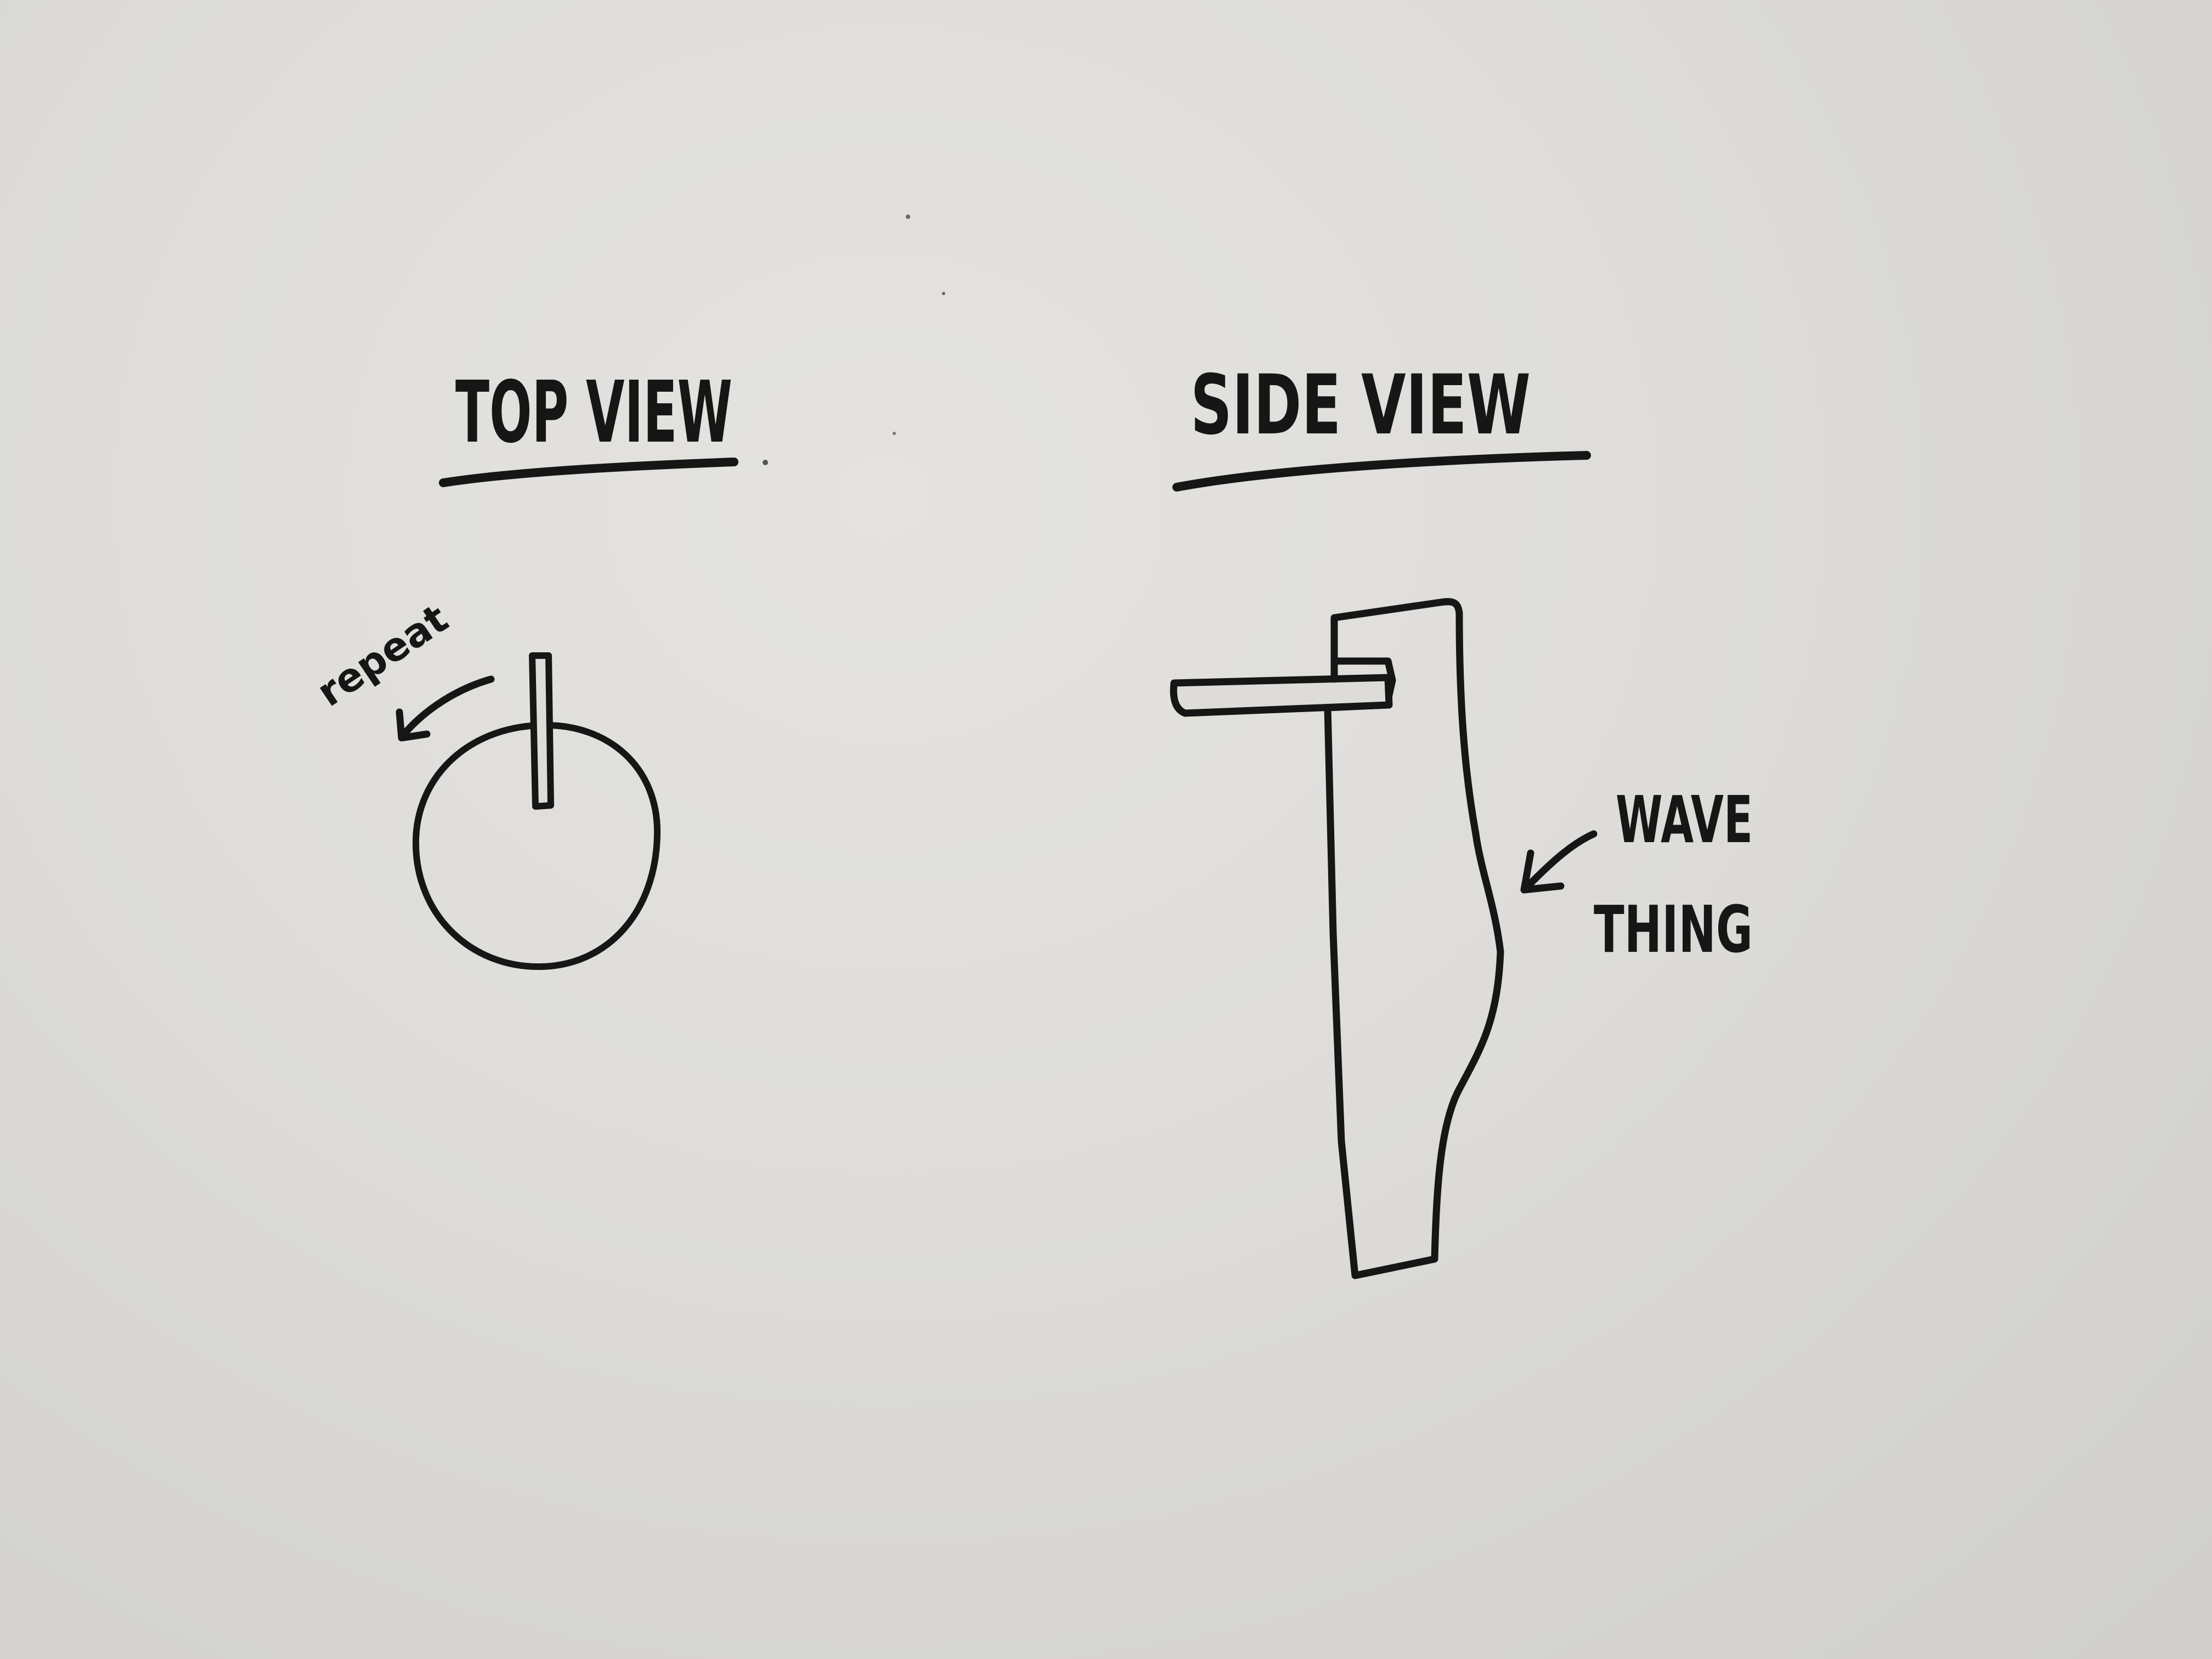 The image size is (2212, 1659). Describe the element at coordinates (447, 707) in the screenshot. I see `repeat-arrow-icon` at that location.